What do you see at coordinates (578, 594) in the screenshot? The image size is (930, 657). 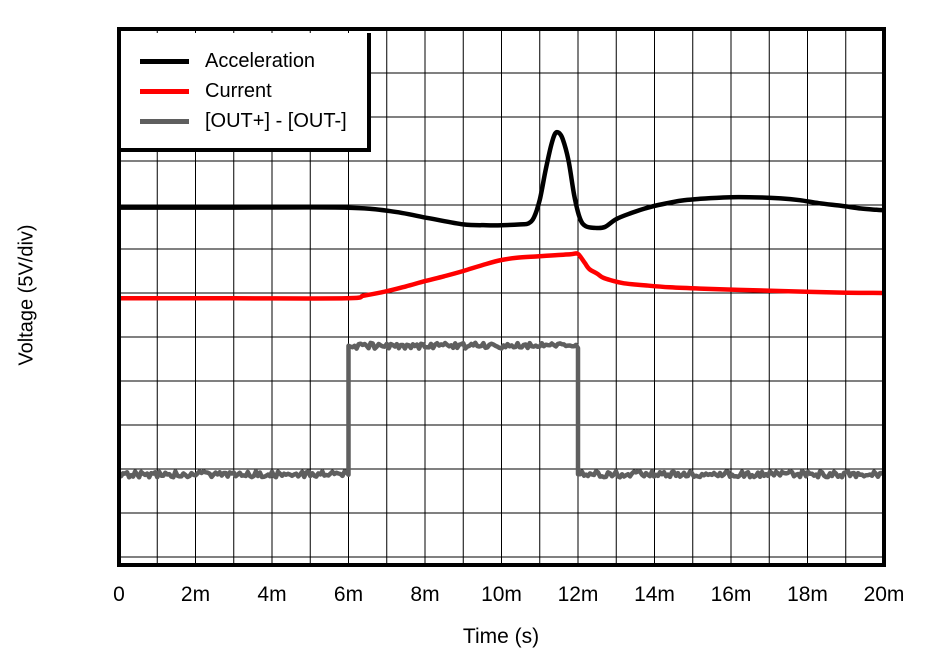 I see `x-tick-label: 12m` at bounding box center [578, 594].